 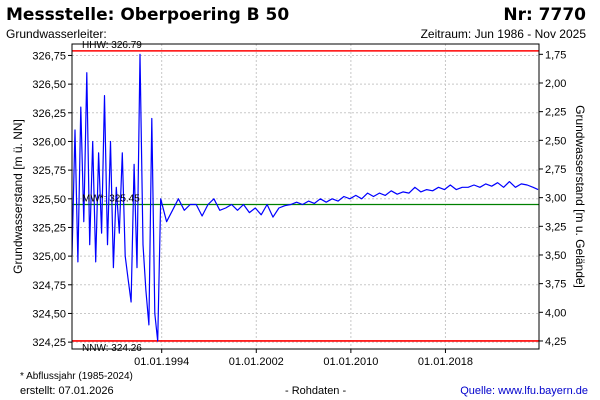 What do you see at coordinates (316, 391) in the screenshot?
I see `raw-data-note: - Rohdaten -` at bounding box center [316, 391].